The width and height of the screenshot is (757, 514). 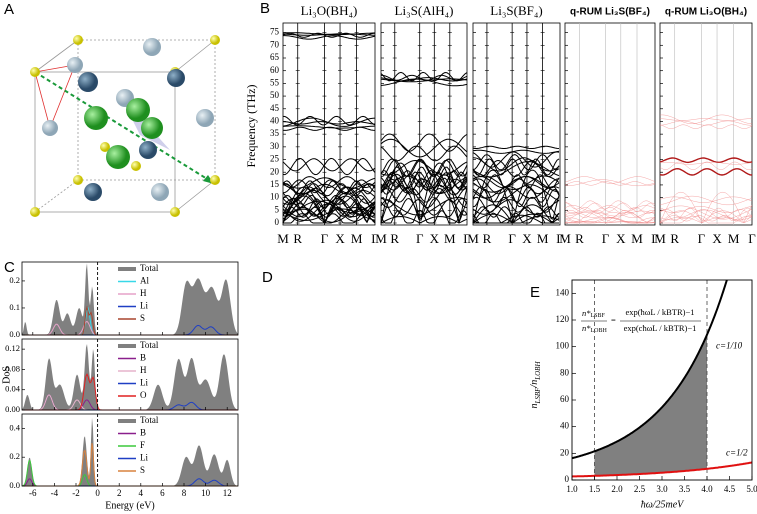 I want to click on eq-part: LSBF, so click(x=598, y=316).